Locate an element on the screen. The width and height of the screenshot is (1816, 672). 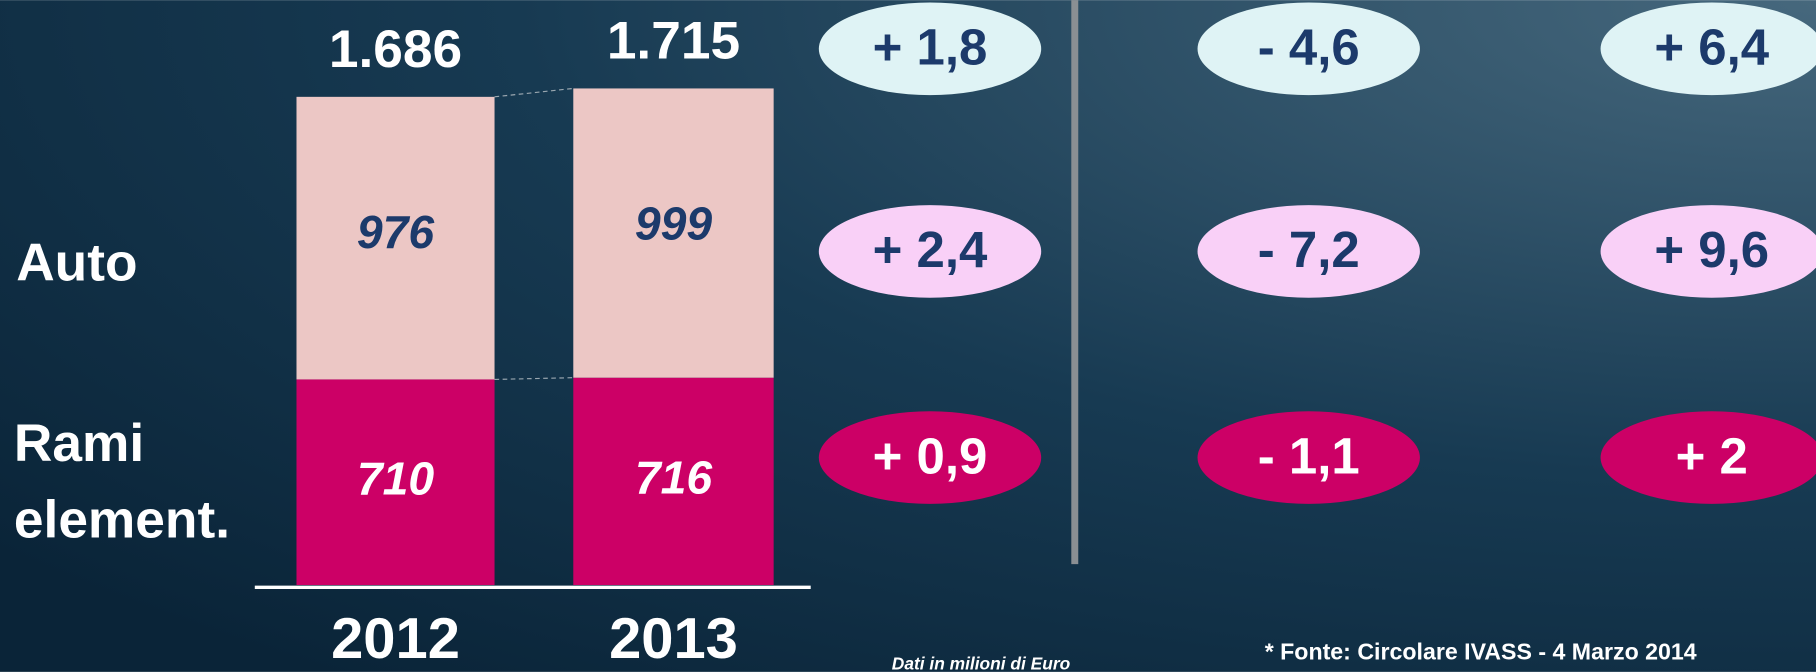
change-label: + 6,4 is located at coordinates (1711, 47).